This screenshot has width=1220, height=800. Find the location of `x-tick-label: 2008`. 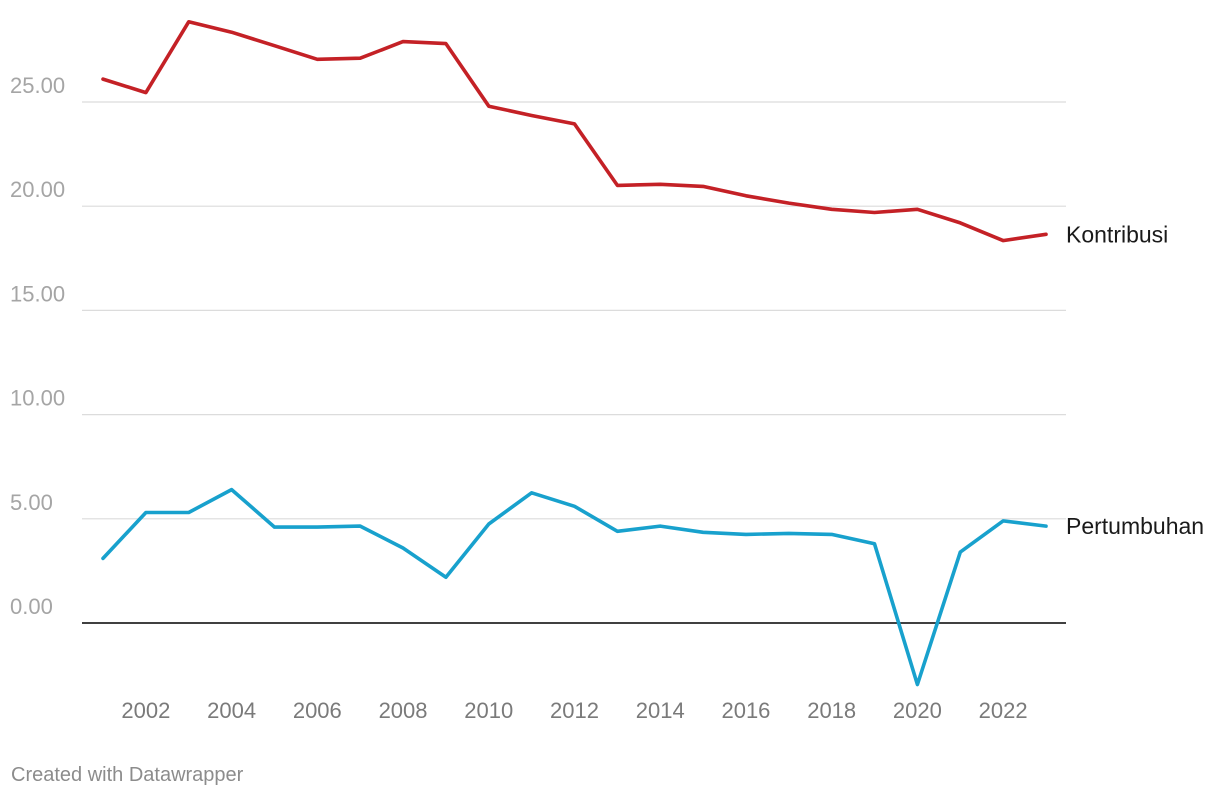

x-tick-label: 2008 is located at coordinates (403, 710).